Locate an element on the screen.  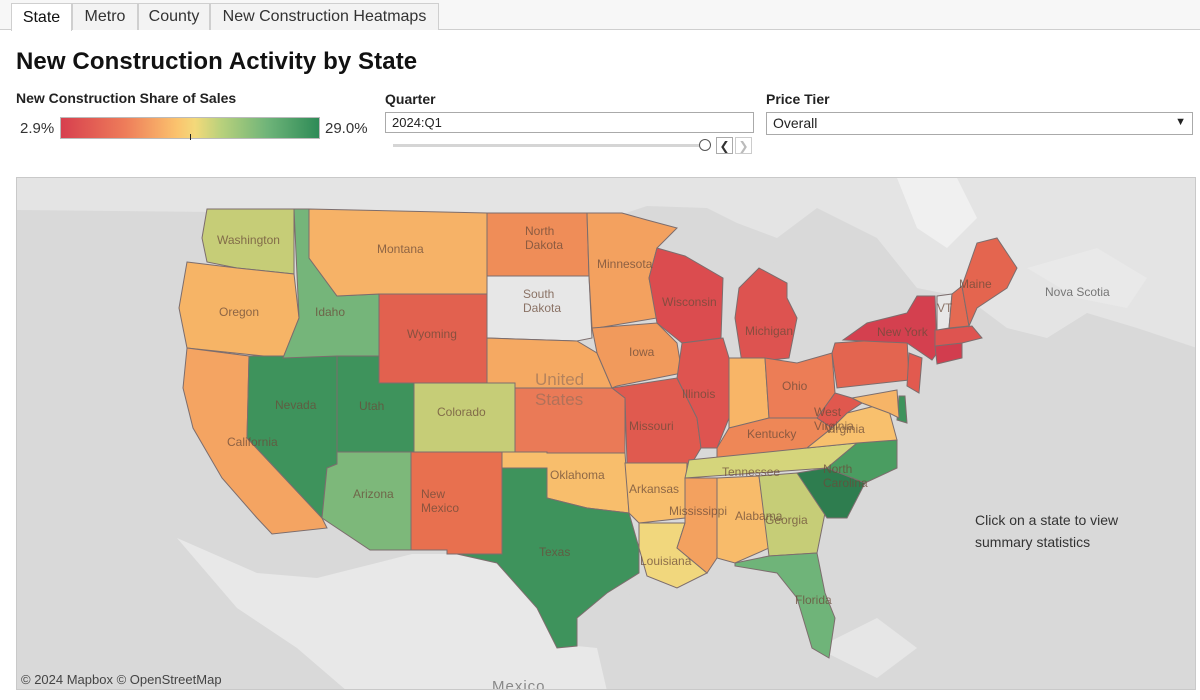
state-pennsylvania is located at coordinates (870, 363).